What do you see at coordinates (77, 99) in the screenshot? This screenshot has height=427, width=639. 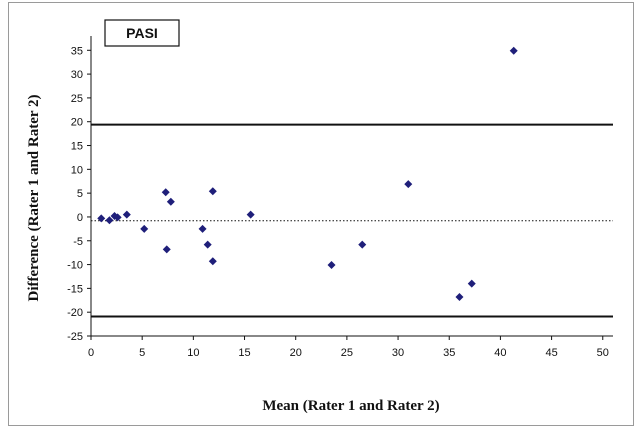 I see `y-tick-label: 25` at bounding box center [77, 99].